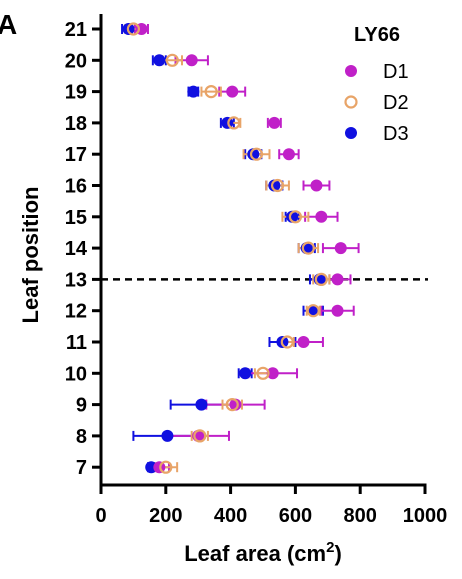  I want to click on y-tick-label: 19, so click(76, 93).